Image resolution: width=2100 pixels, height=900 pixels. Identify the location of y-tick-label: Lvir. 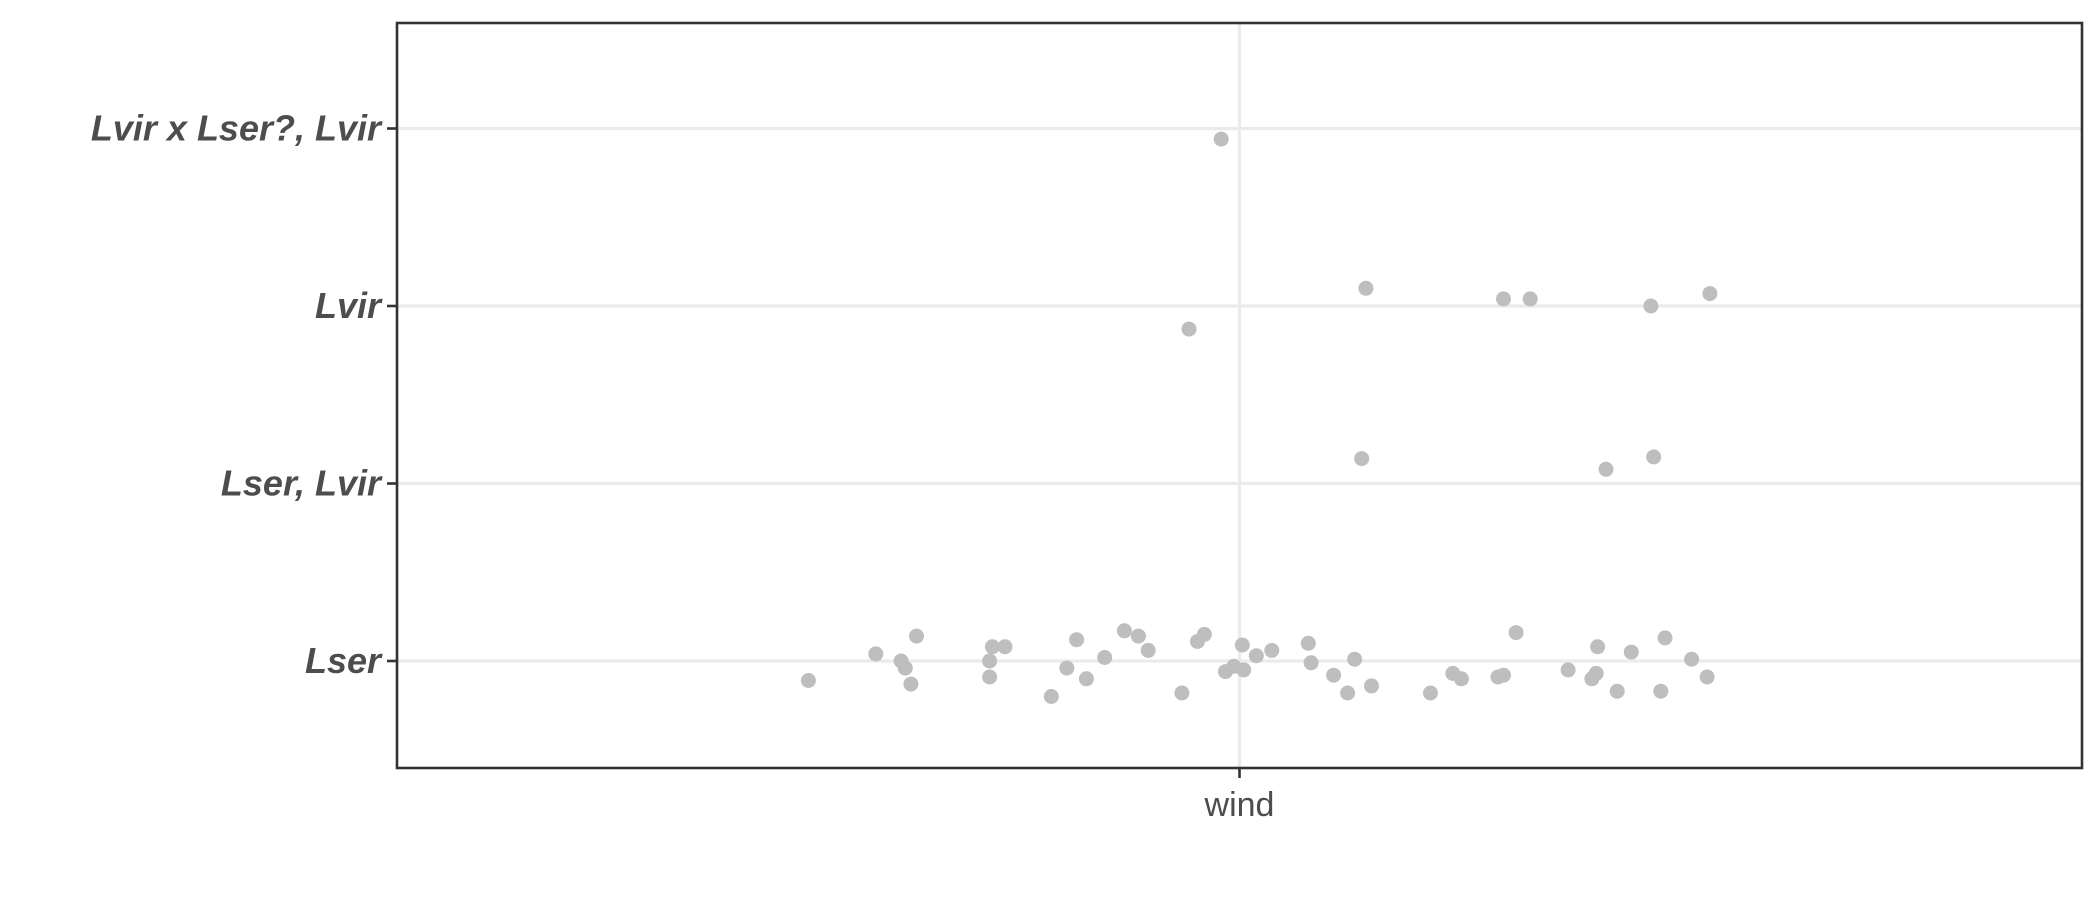
(349, 305).